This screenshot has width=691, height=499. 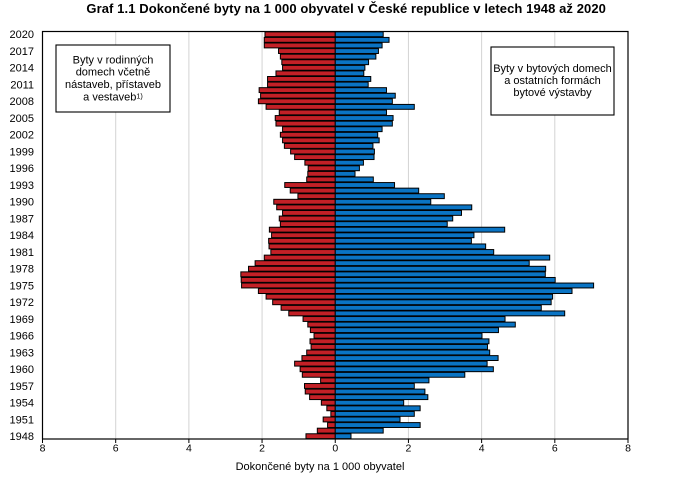 I want to click on svg-text: 2005, so click(x=22, y=119).